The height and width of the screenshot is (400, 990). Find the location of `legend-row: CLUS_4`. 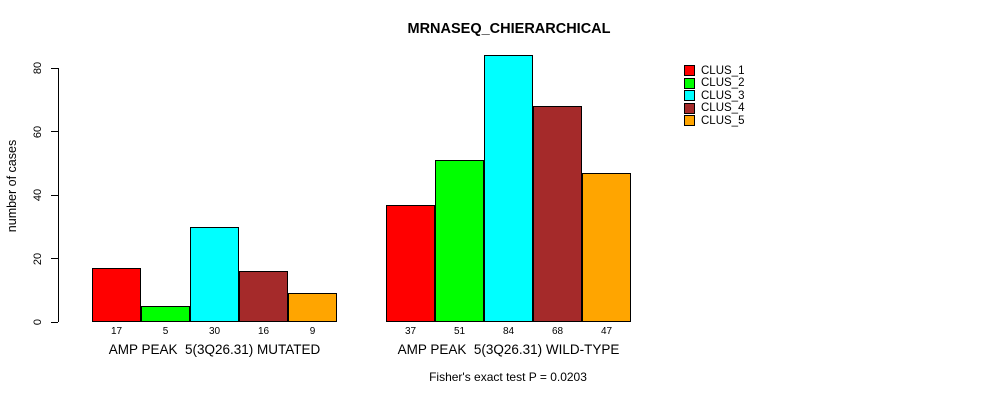

legend-row: CLUS_4 is located at coordinates (714, 108).